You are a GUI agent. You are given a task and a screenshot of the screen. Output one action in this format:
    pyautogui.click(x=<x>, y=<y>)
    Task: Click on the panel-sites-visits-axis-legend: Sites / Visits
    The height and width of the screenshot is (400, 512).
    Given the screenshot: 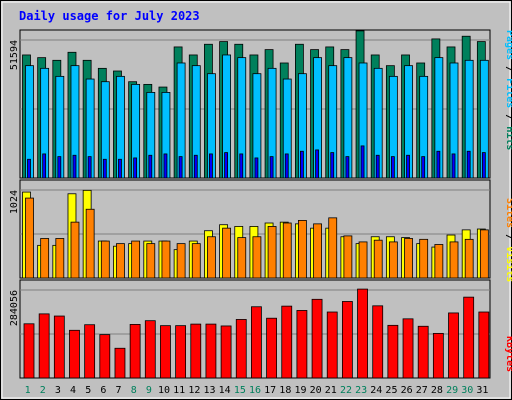 What is the action you would take?
    pyautogui.click(x=508, y=240)
    